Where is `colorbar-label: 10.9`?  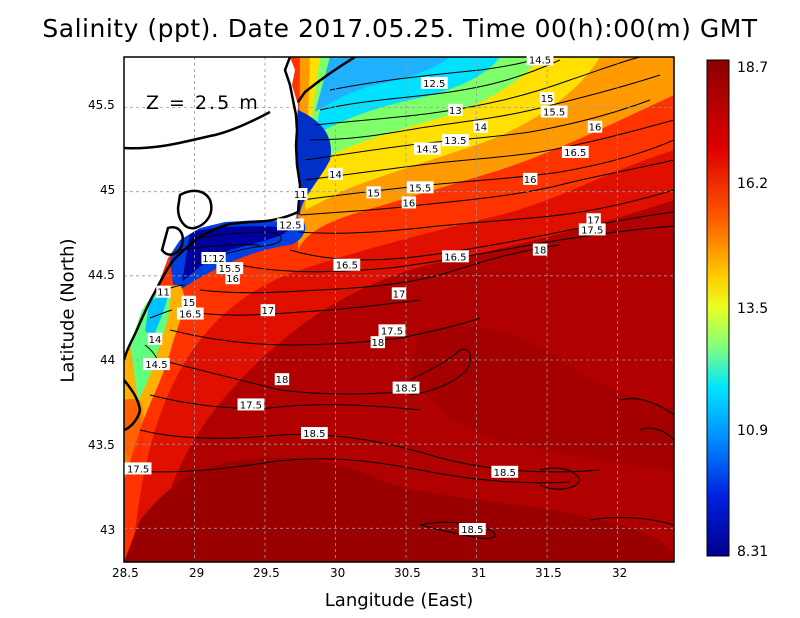 colorbar-label: 10.9 is located at coordinates (753, 431).